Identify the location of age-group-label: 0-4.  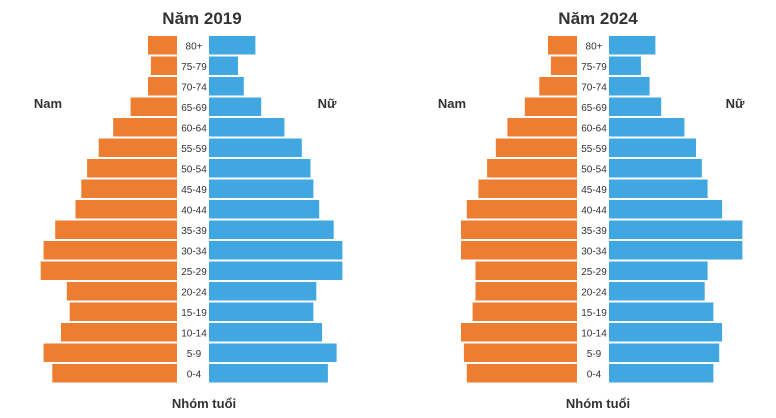
(594, 374).